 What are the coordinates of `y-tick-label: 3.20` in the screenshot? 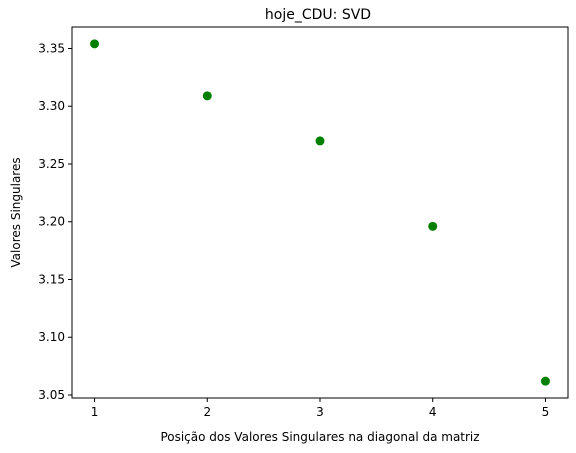 It's located at (51, 222).